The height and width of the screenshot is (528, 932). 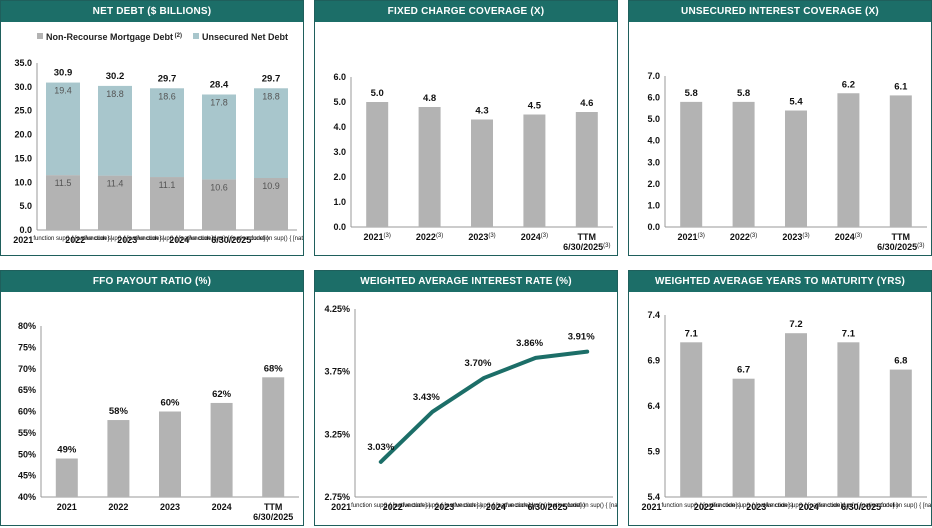 I want to click on legend-entry: Non-Recourse Mortgage Debt (2), so click(x=114, y=37).